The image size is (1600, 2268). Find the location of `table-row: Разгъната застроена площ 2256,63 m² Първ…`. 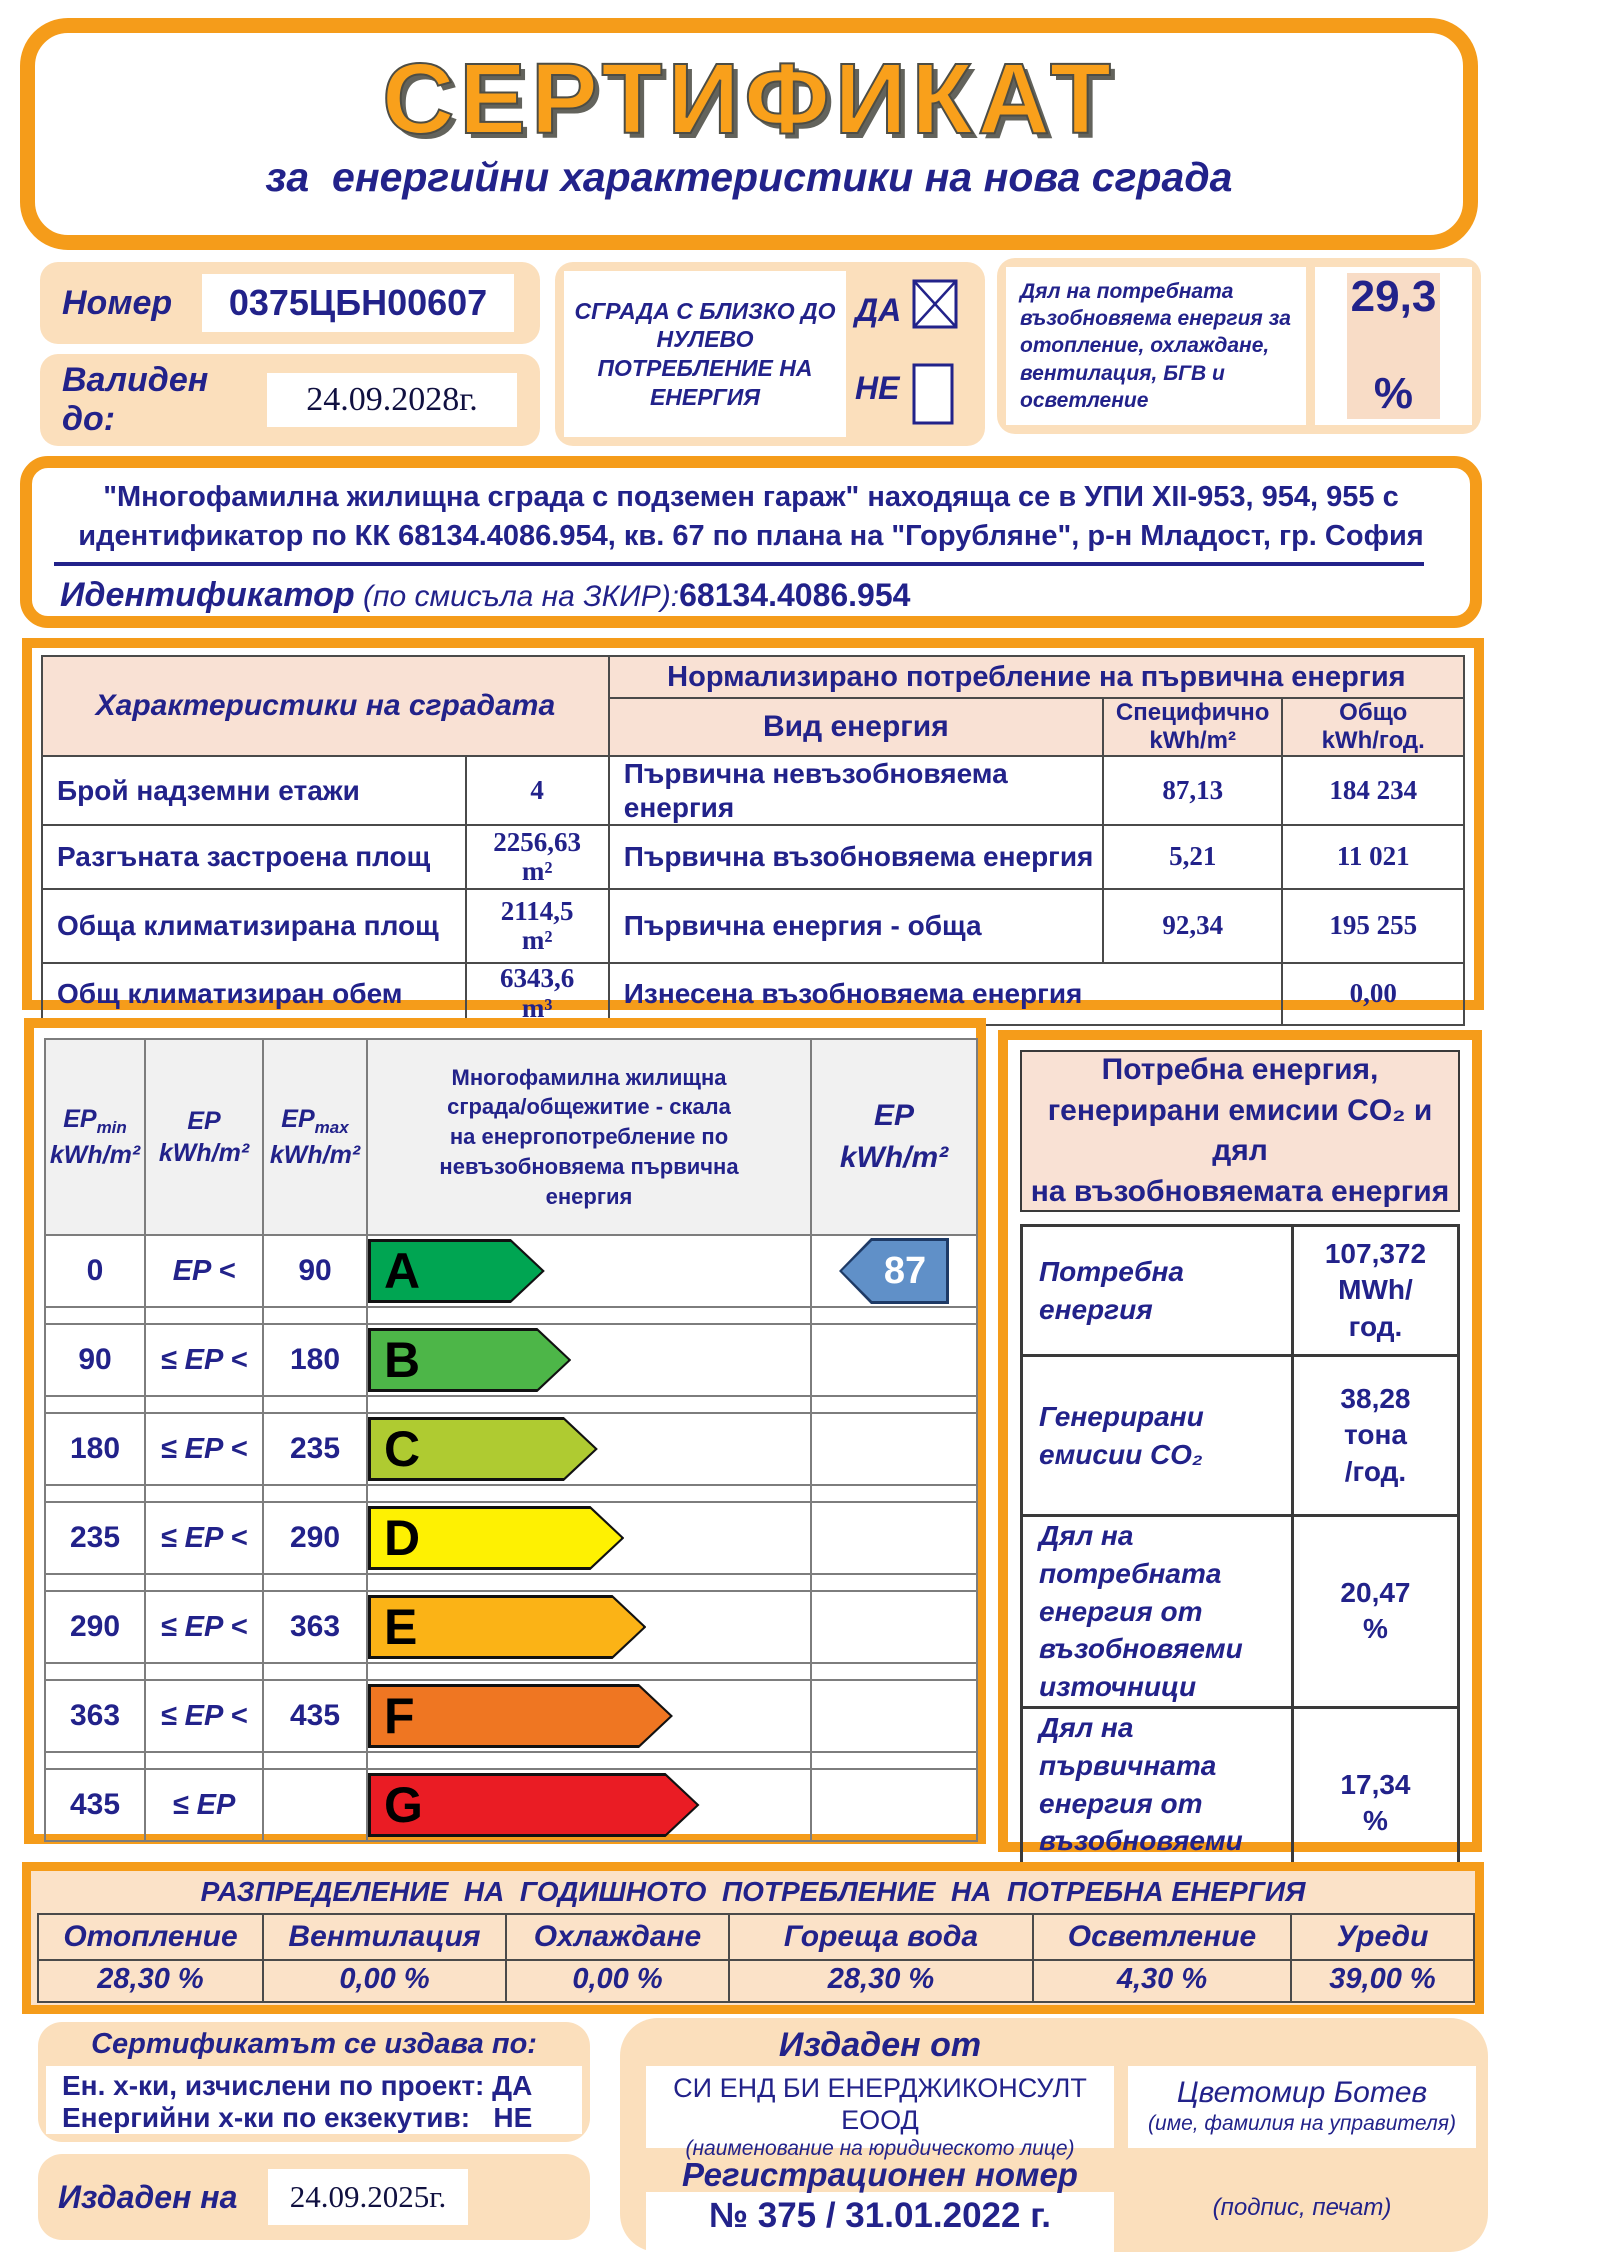

table-row: Разгъната застроена площ 2256,63 m² Първ… is located at coordinates (753, 857).